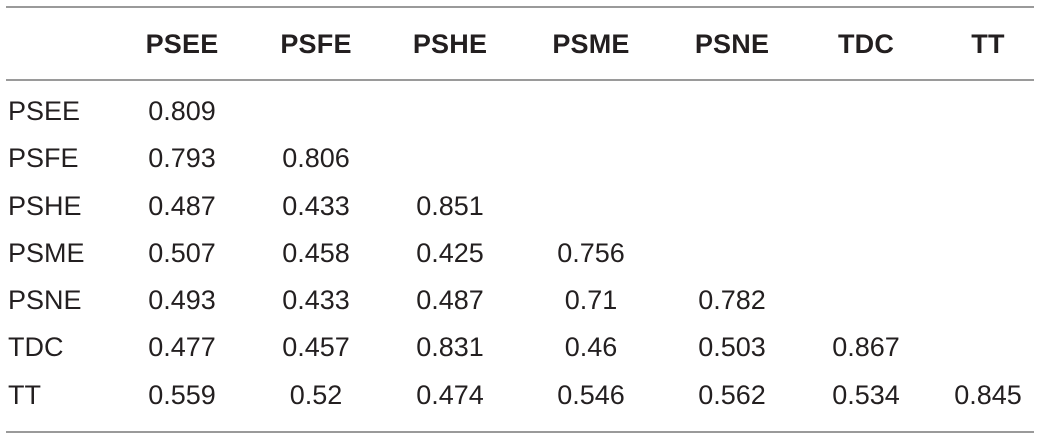  I want to click on table-row: PSHE 0.487 0.433 0.851, so click(520, 206).